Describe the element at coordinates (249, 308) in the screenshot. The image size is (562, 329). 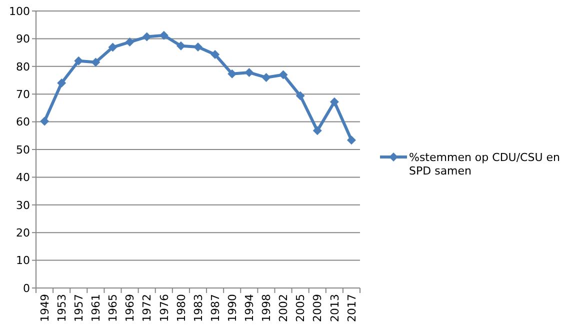
I see `x-tick-label: 1994` at that location.